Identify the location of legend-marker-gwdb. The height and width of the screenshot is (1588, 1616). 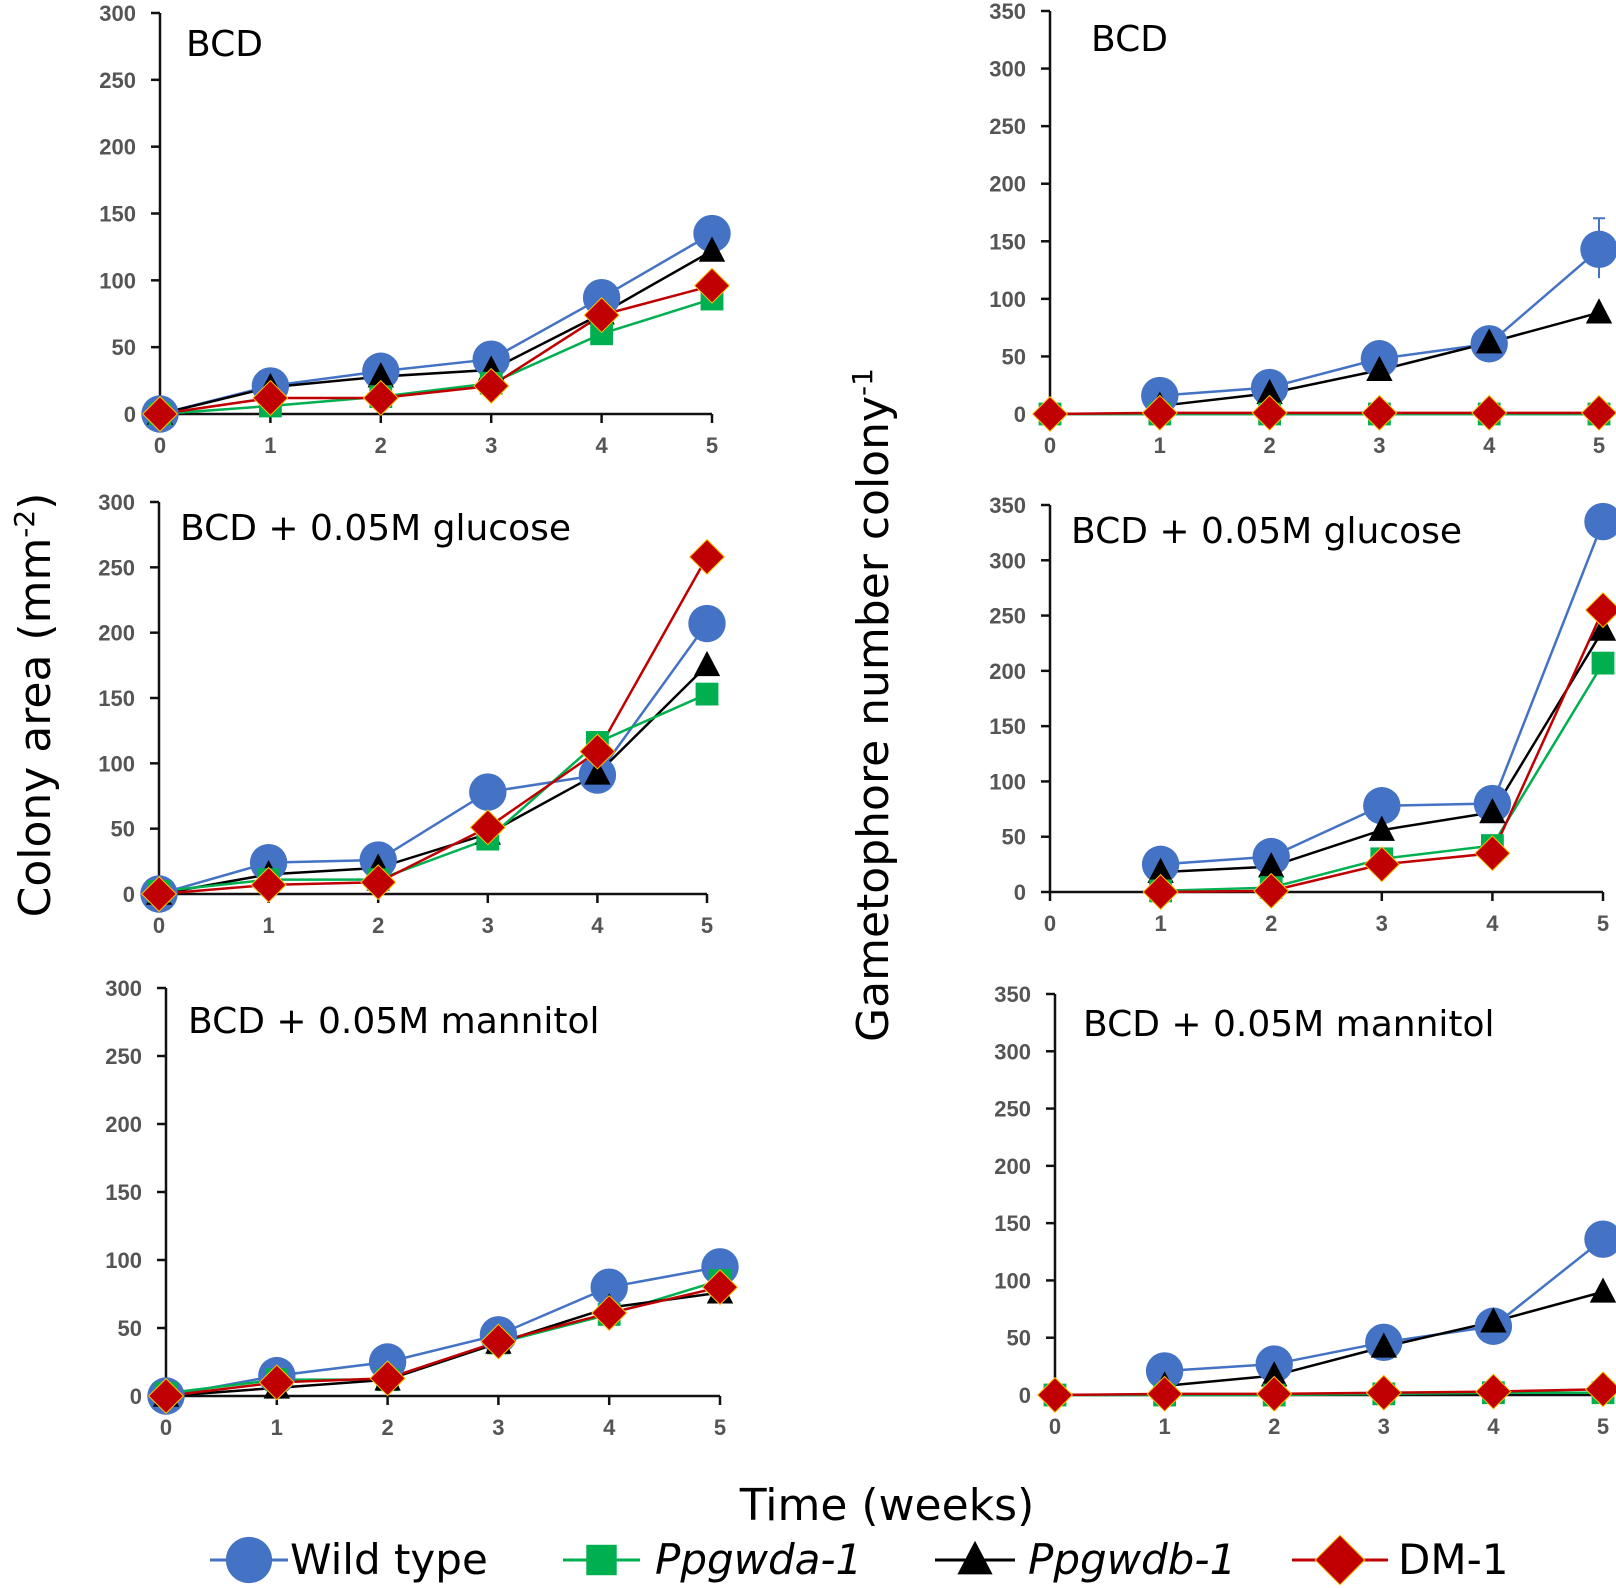
(975, 1557).